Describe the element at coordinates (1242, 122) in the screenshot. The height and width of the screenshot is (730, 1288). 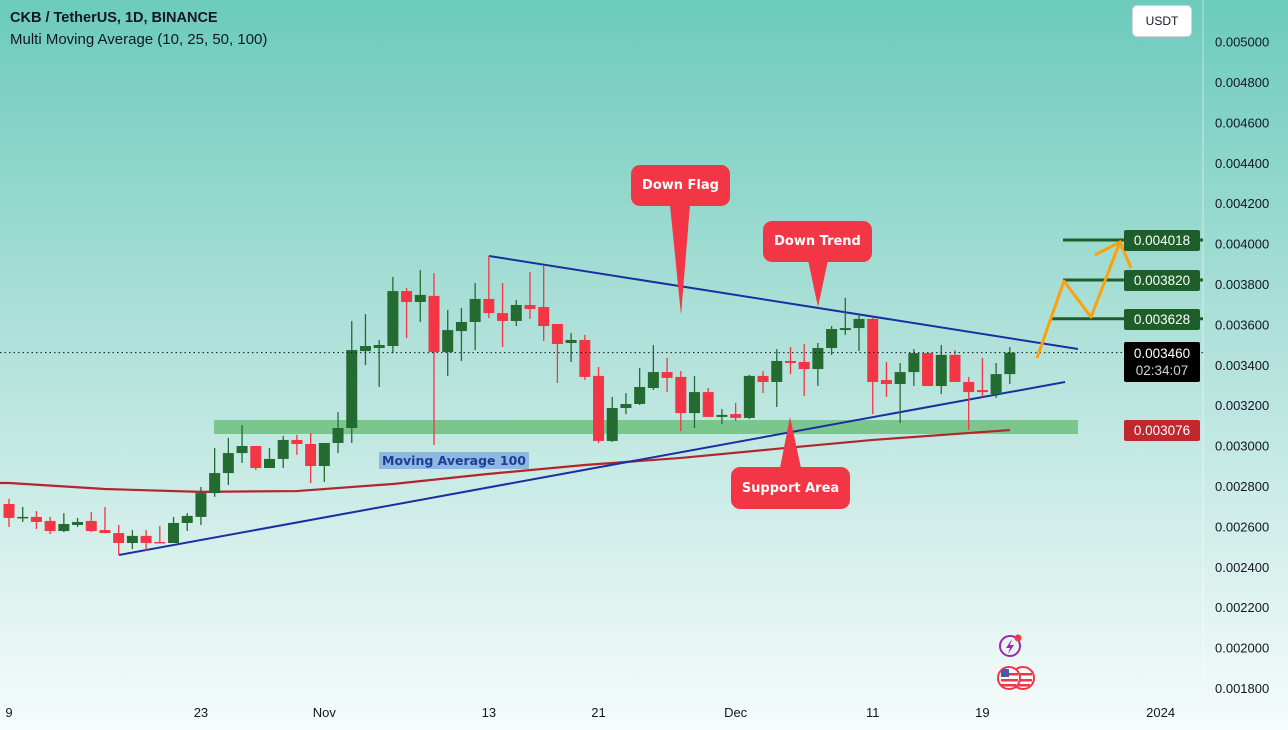
I see `y-tick-label: 0.004600` at that location.